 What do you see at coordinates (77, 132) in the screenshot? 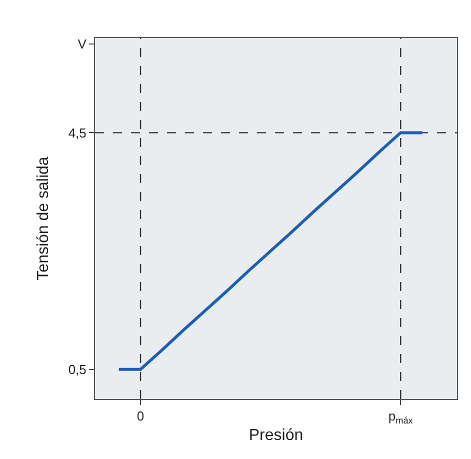
I see `y-tick-label: 4,5` at bounding box center [77, 132].